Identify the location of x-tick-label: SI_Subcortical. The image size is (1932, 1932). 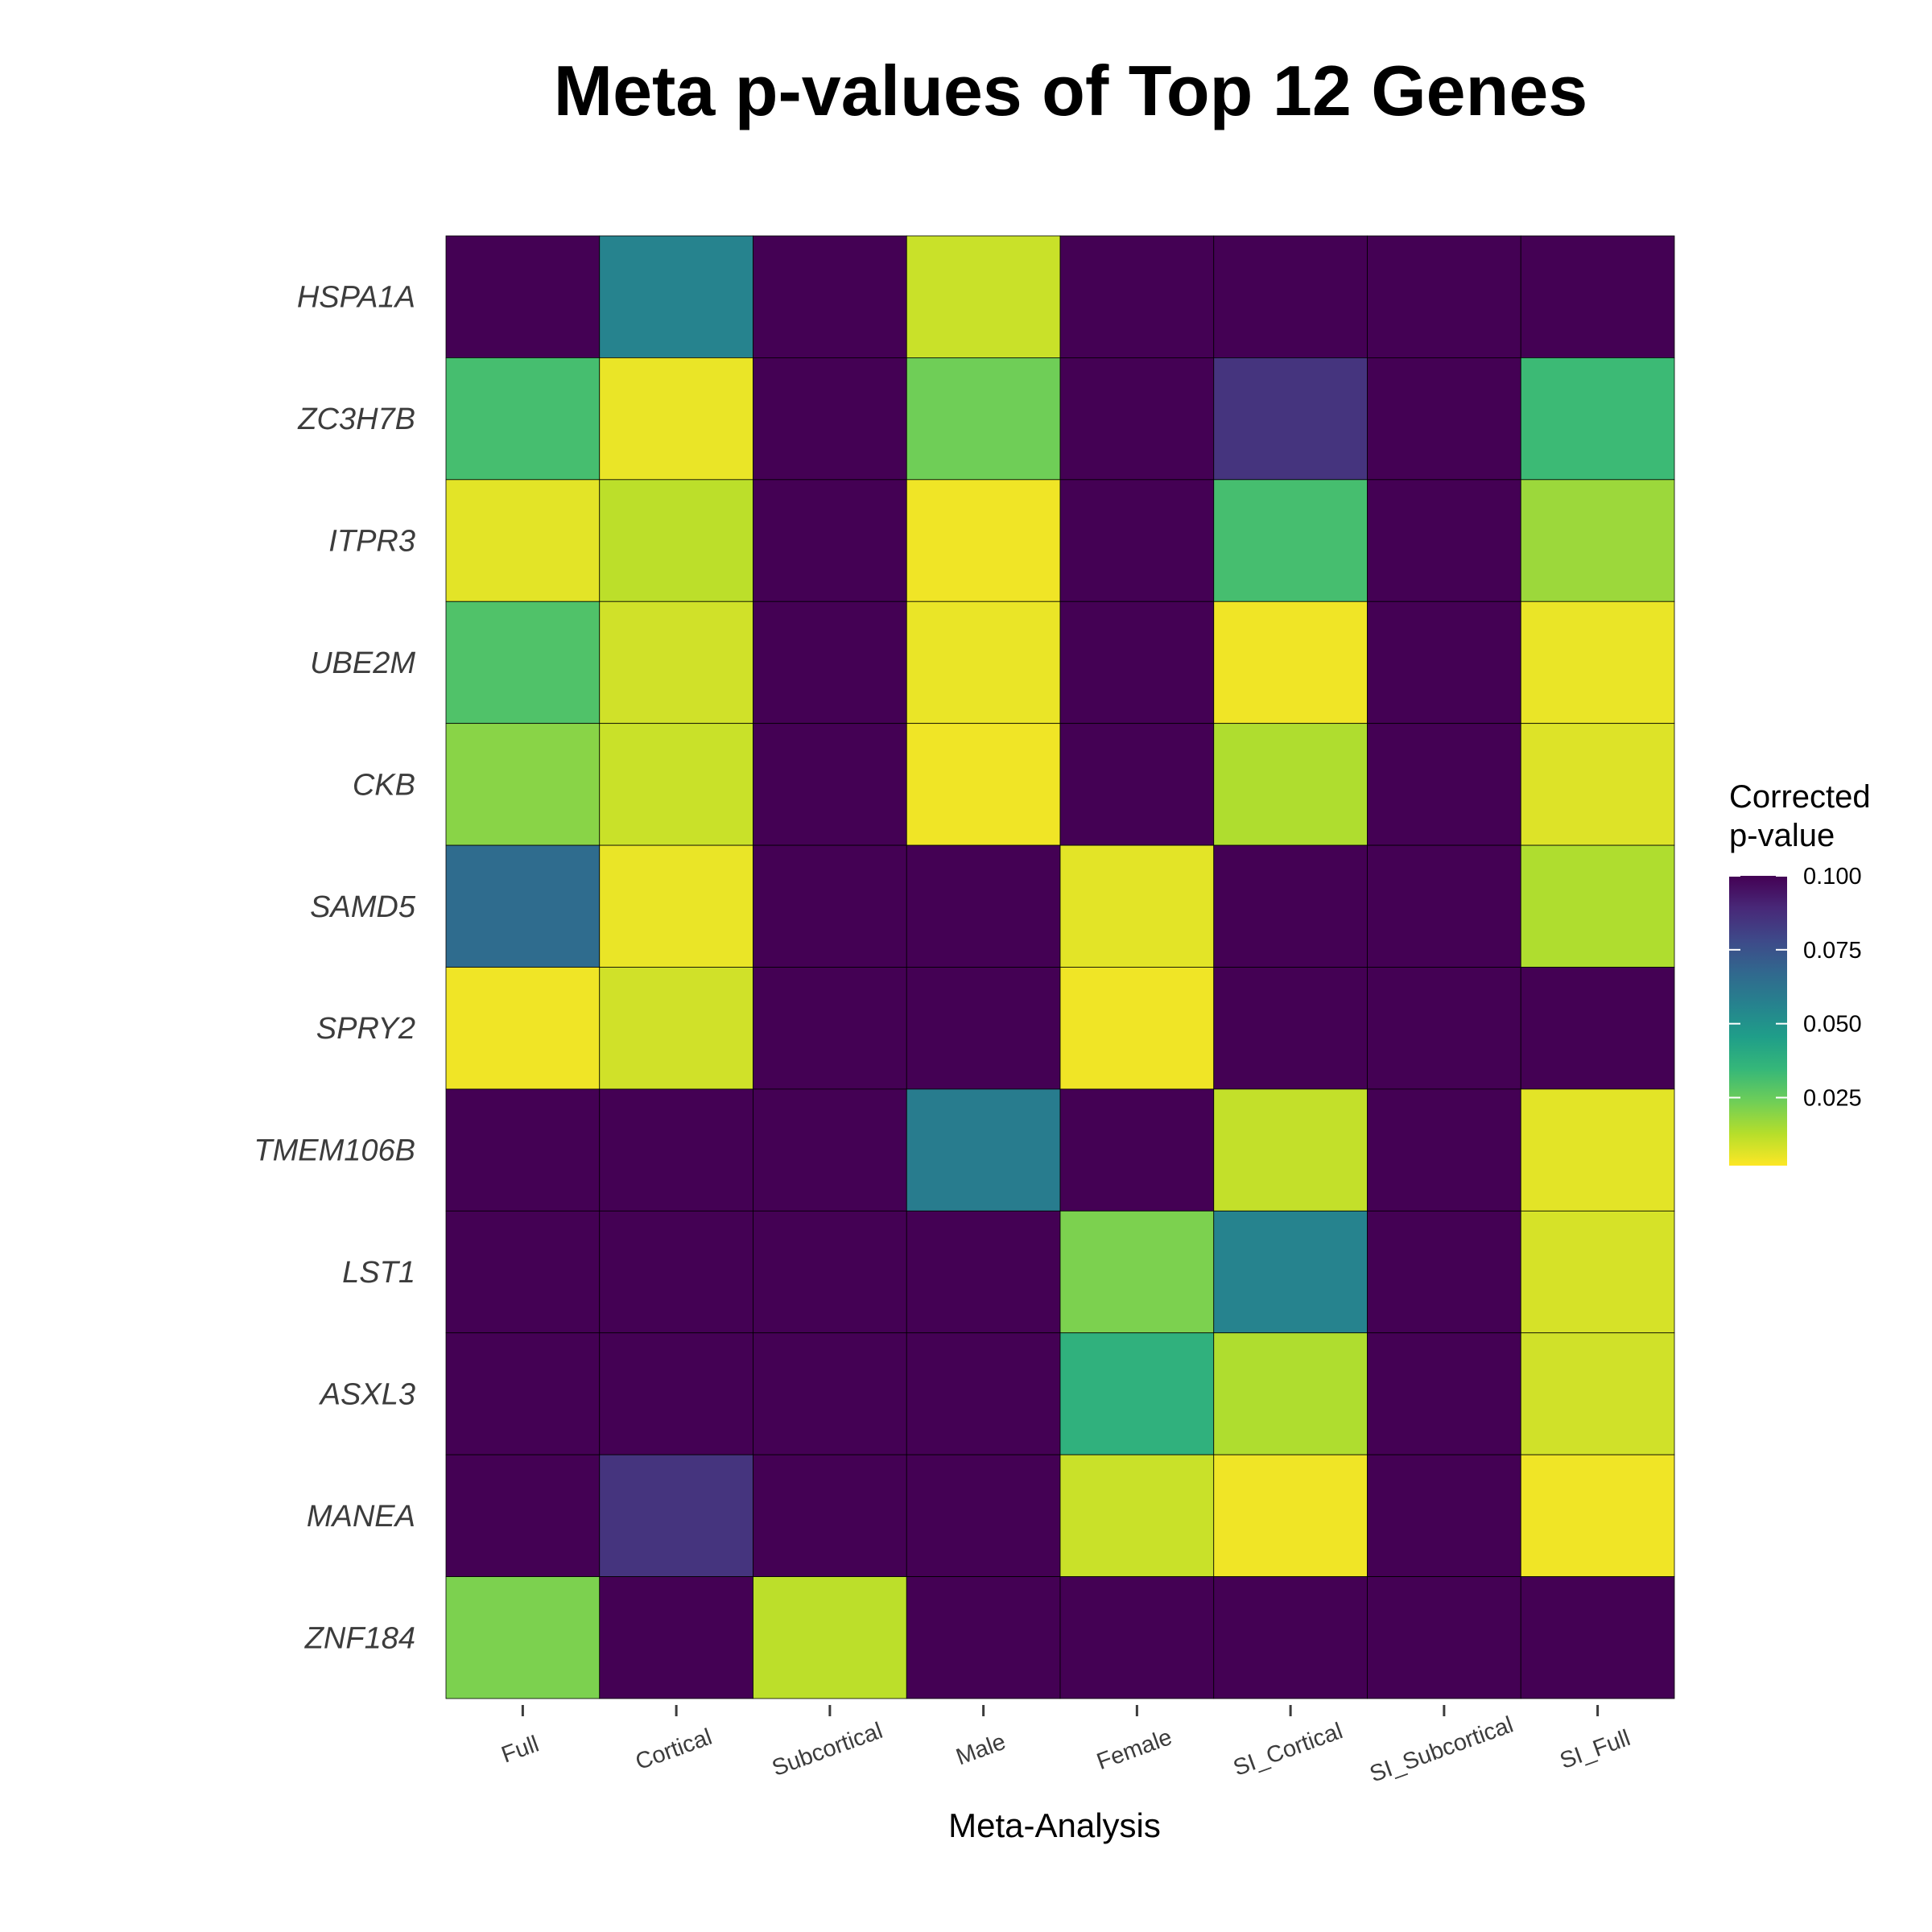
(1441, 1750).